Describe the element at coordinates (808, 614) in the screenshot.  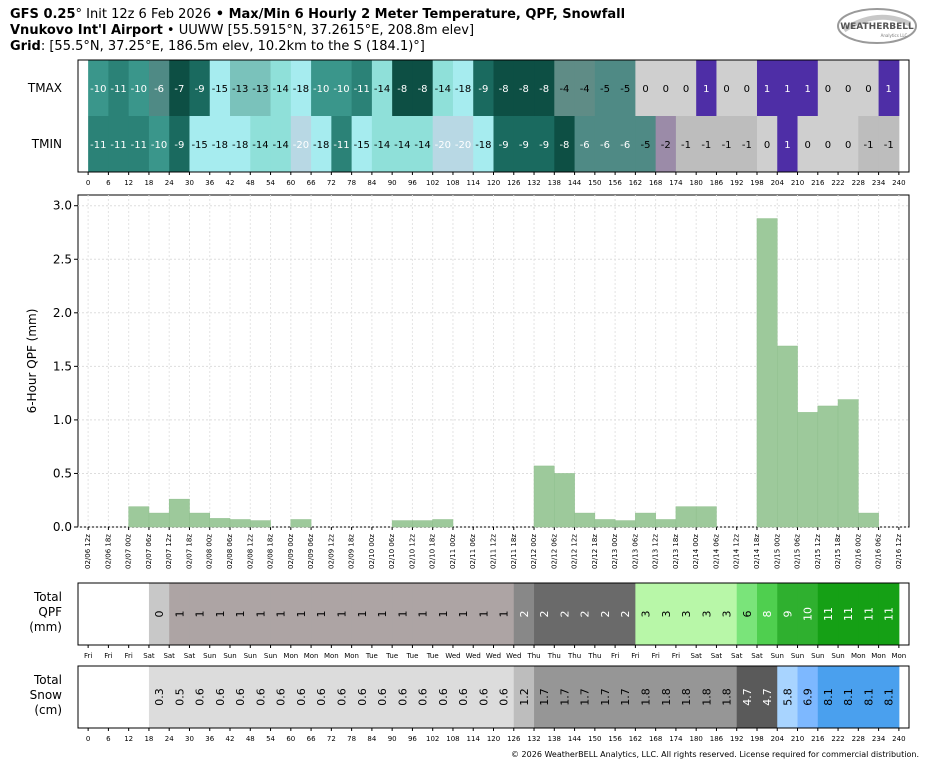
I see `total-qpf-value: 10` at that location.